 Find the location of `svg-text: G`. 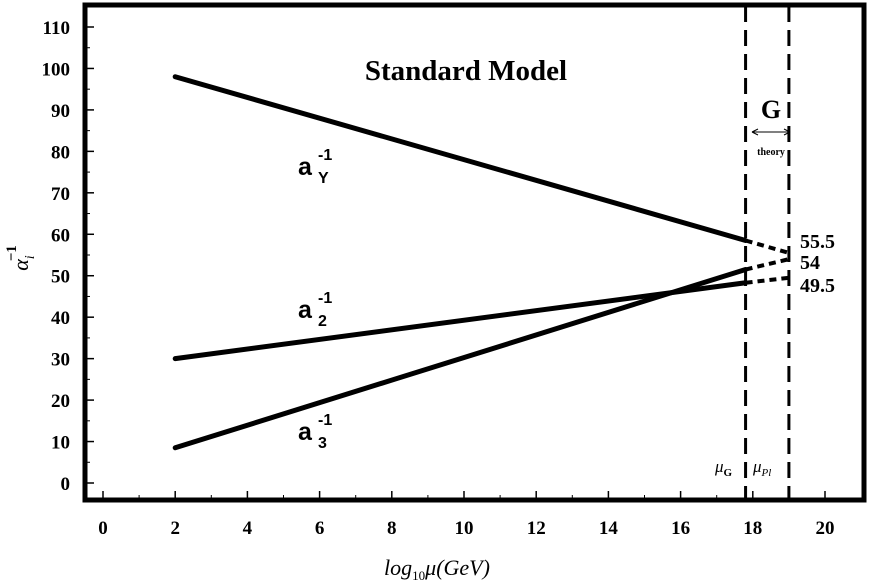

svg-text: G is located at coordinates (771, 109).